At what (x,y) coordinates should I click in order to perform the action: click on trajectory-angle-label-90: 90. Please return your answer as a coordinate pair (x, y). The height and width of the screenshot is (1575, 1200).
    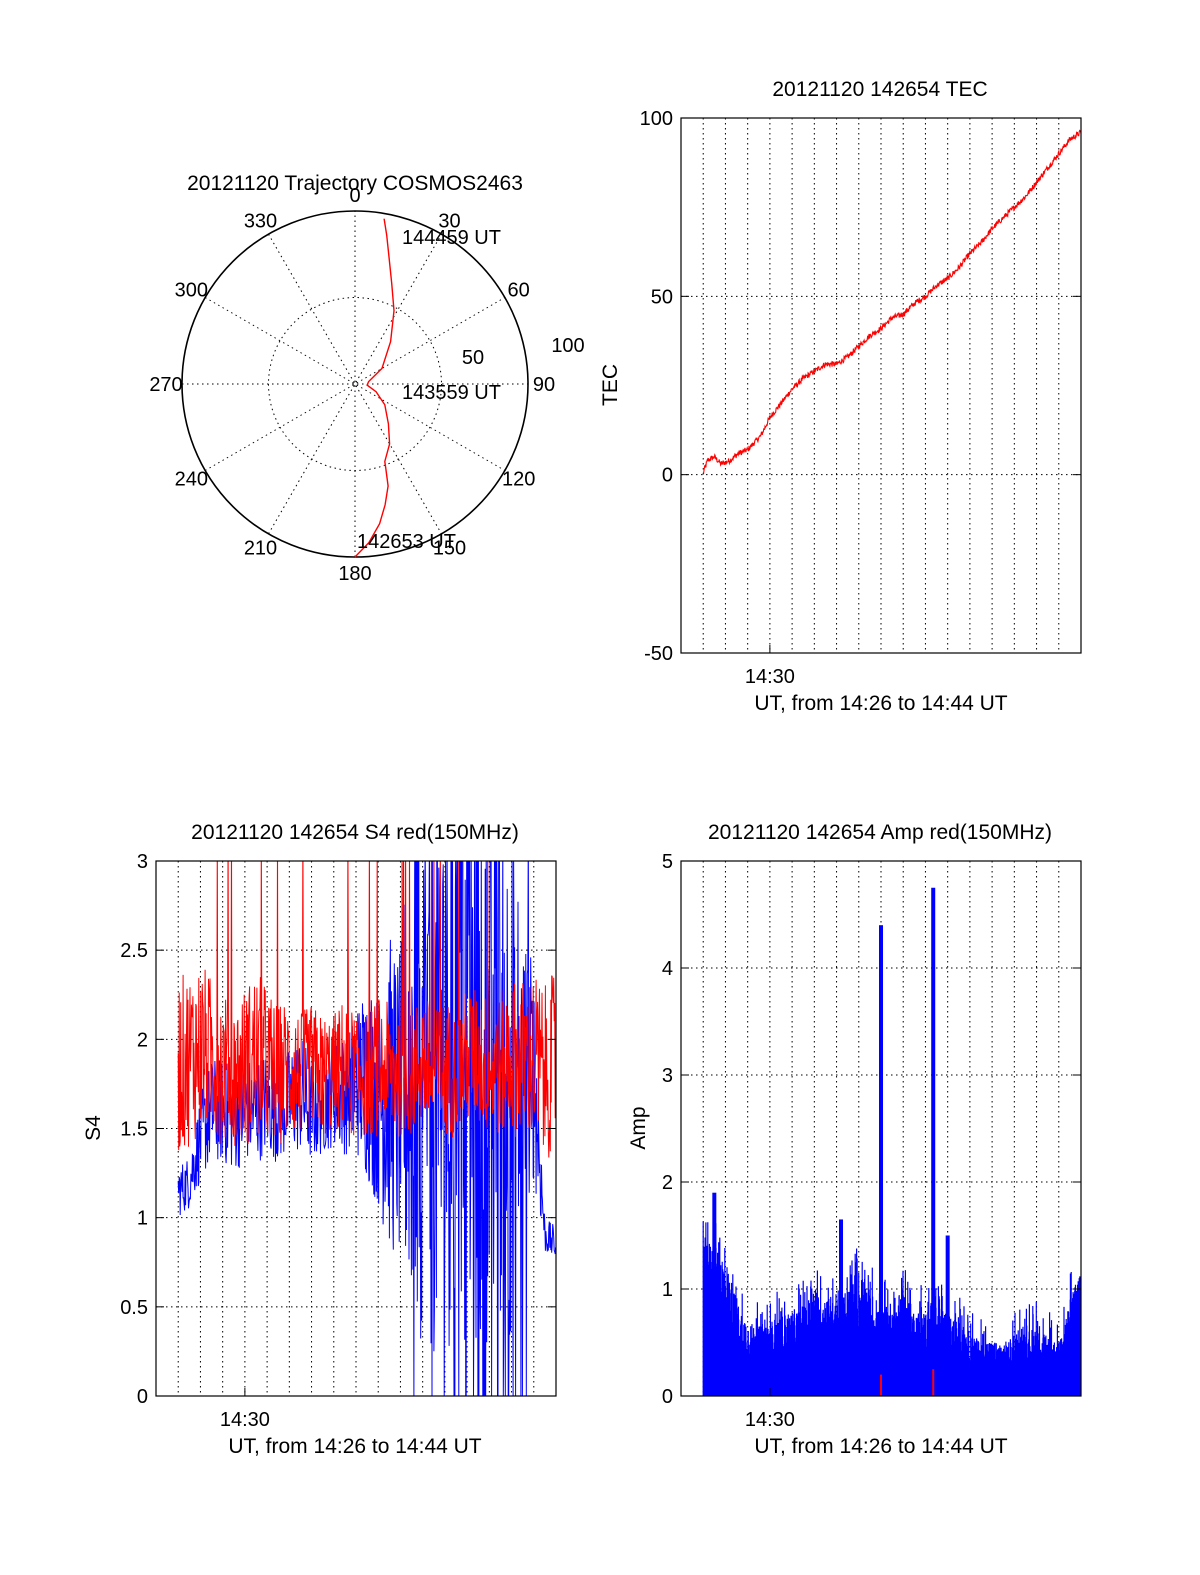
    Looking at the image, I should click on (544, 385).